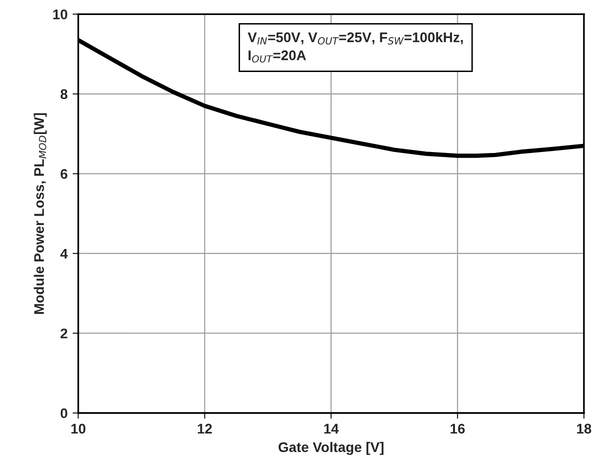 This screenshot has height=472, width=602. I want to click on text: V$_{IN}$=50V, V$_{OUT}$=25V, F$_{SW}$=100kHz, I$_{OUT}$=20A, so click(355, 47).